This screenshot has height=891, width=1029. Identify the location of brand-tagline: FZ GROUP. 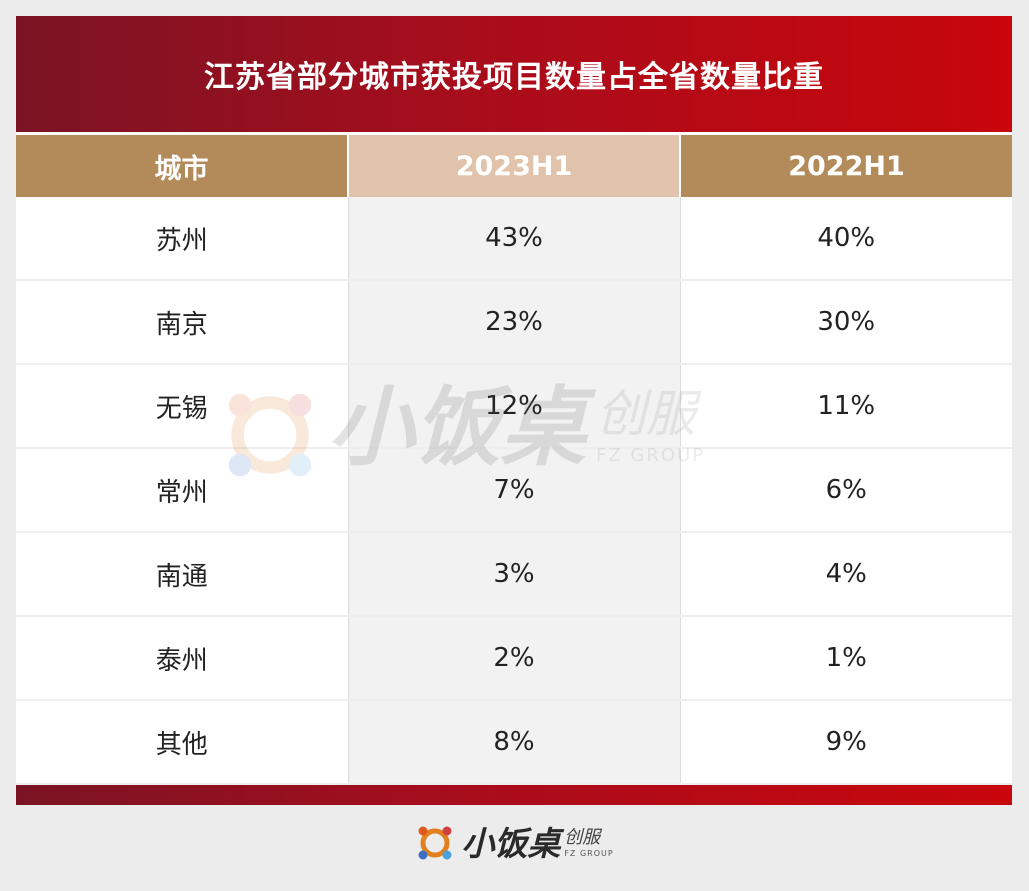
(589, 853).